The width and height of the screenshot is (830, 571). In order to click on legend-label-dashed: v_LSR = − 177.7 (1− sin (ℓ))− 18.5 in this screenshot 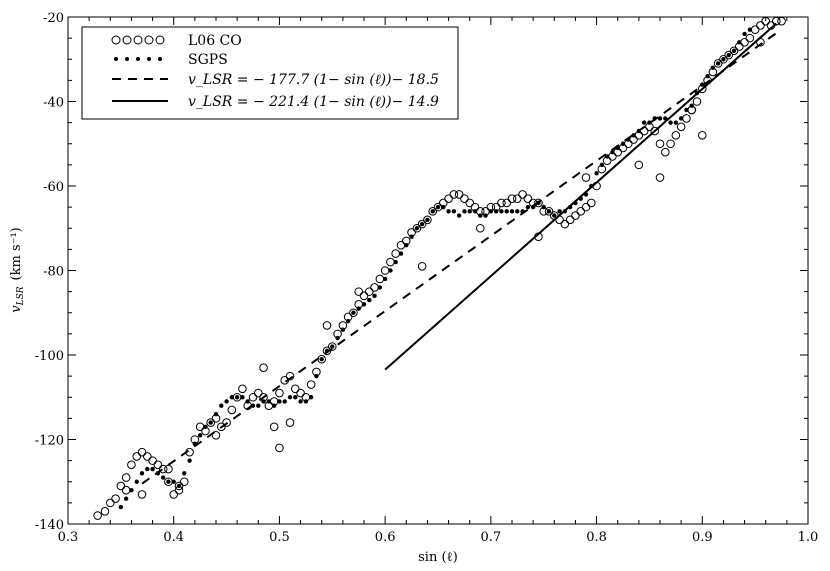, I will do `click(313, 80)`.